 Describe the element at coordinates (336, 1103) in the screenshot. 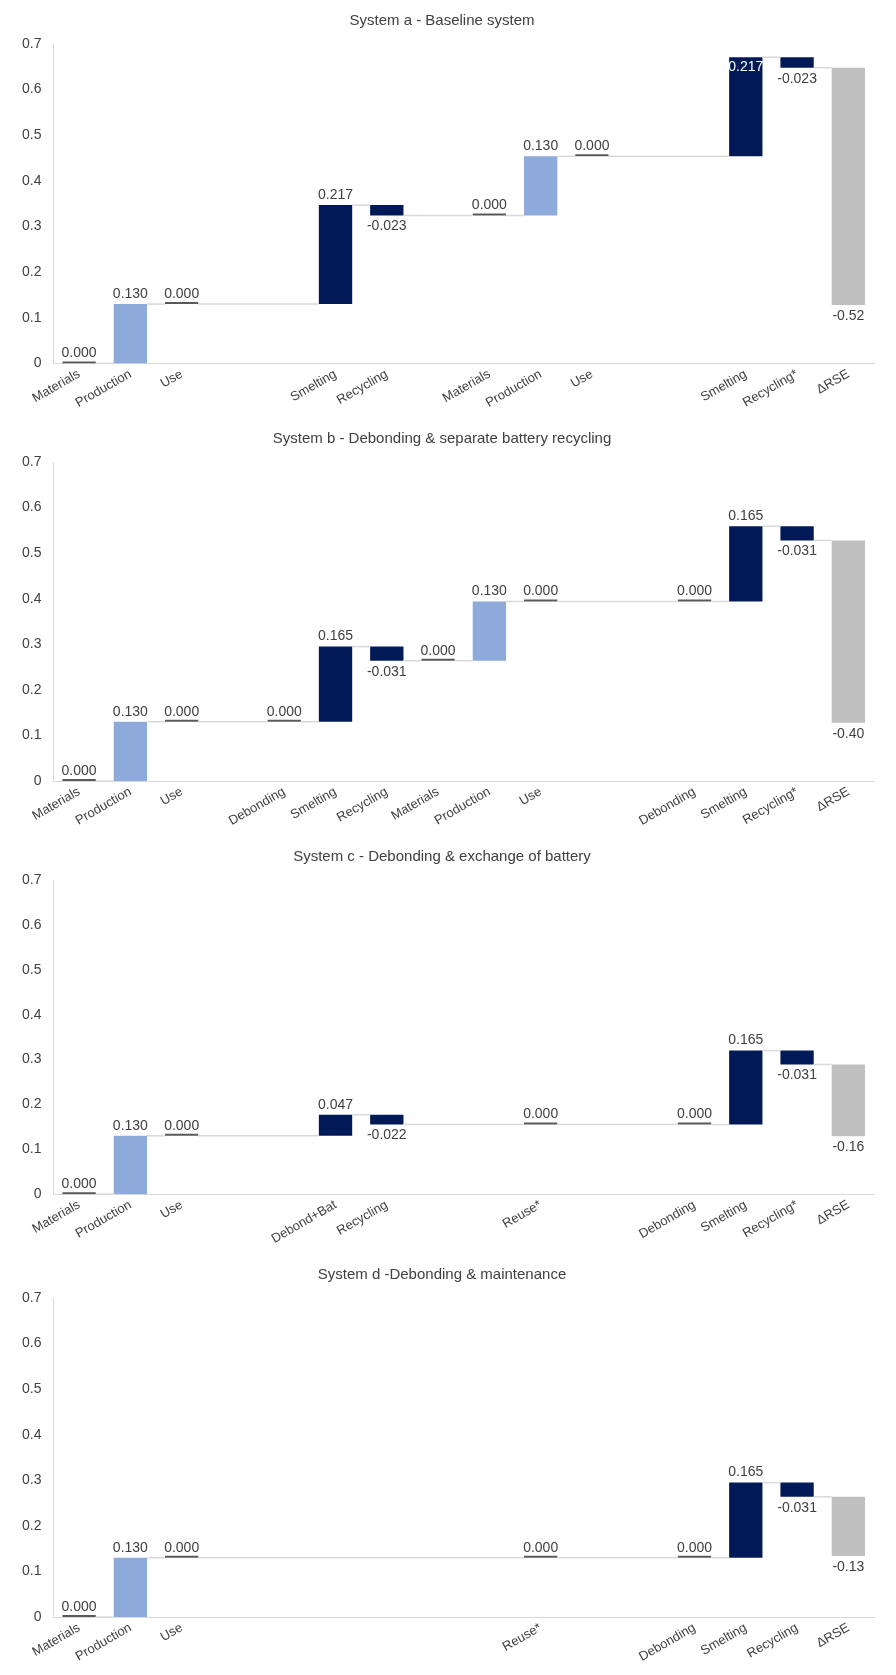

I see `data-label: 0.047` at that location.